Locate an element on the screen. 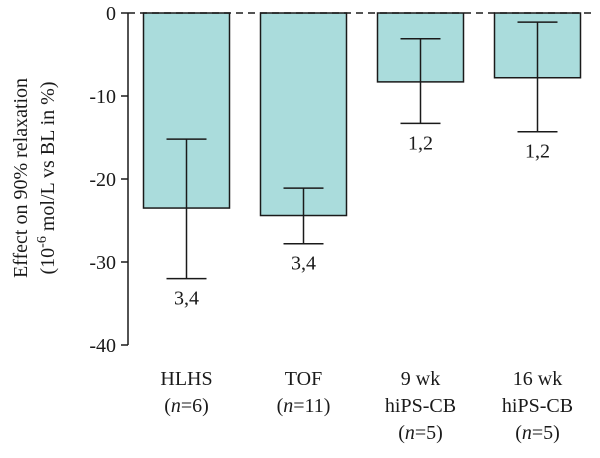 The image size is (600, 458). category-label-4-line-2: hiPS-CB is located at coordinates (537, 406).